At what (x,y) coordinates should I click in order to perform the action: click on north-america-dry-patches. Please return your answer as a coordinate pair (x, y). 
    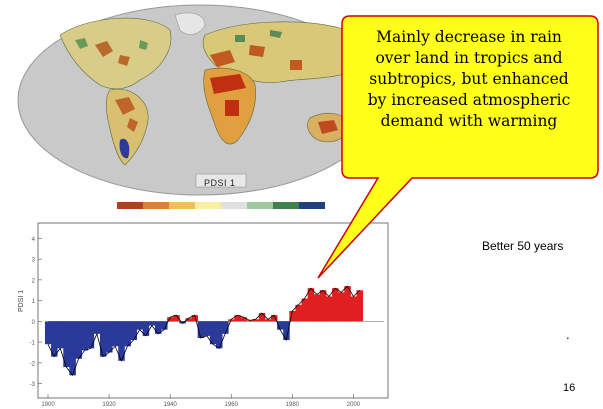
    Looking at the image, I should click on (112, 53).